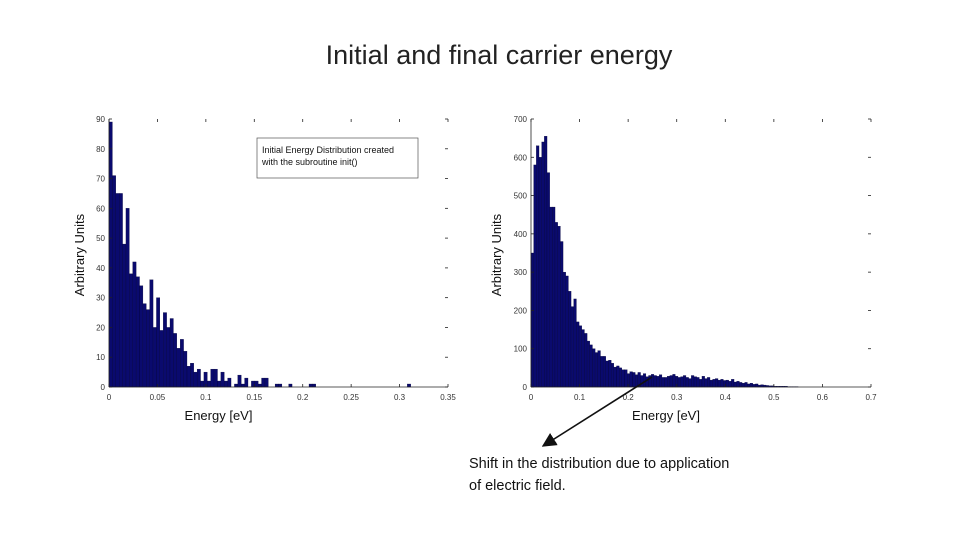  Describe the element at coordinates (100, 119) in the screenshot. I see `y-tick-label: 90` at that location.